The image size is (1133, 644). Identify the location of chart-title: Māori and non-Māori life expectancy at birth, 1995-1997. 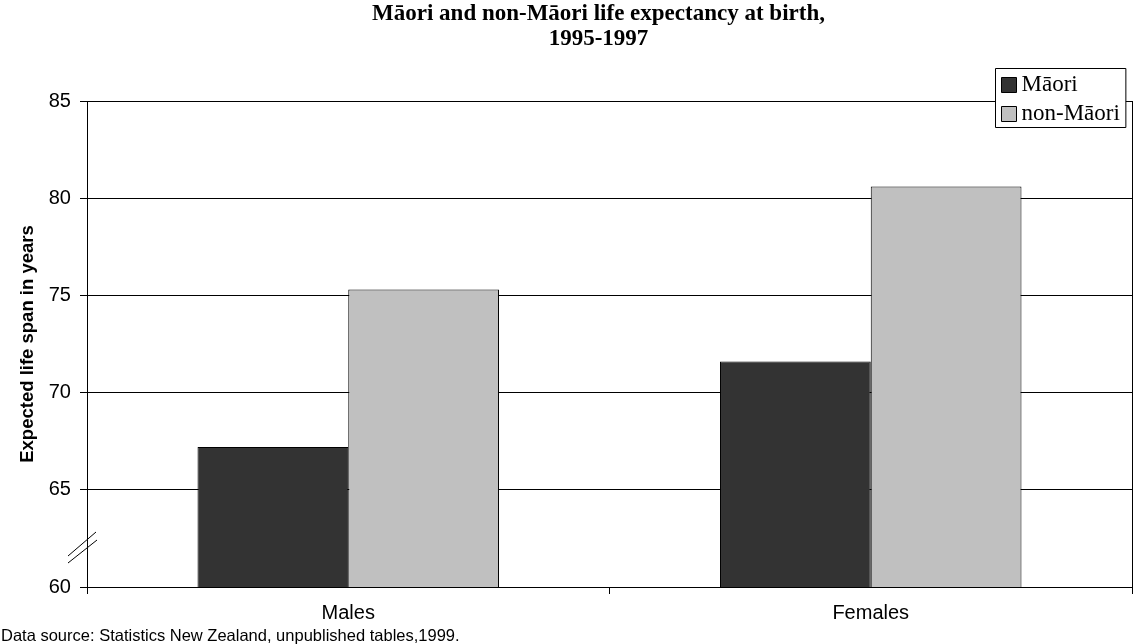
(598, 25).